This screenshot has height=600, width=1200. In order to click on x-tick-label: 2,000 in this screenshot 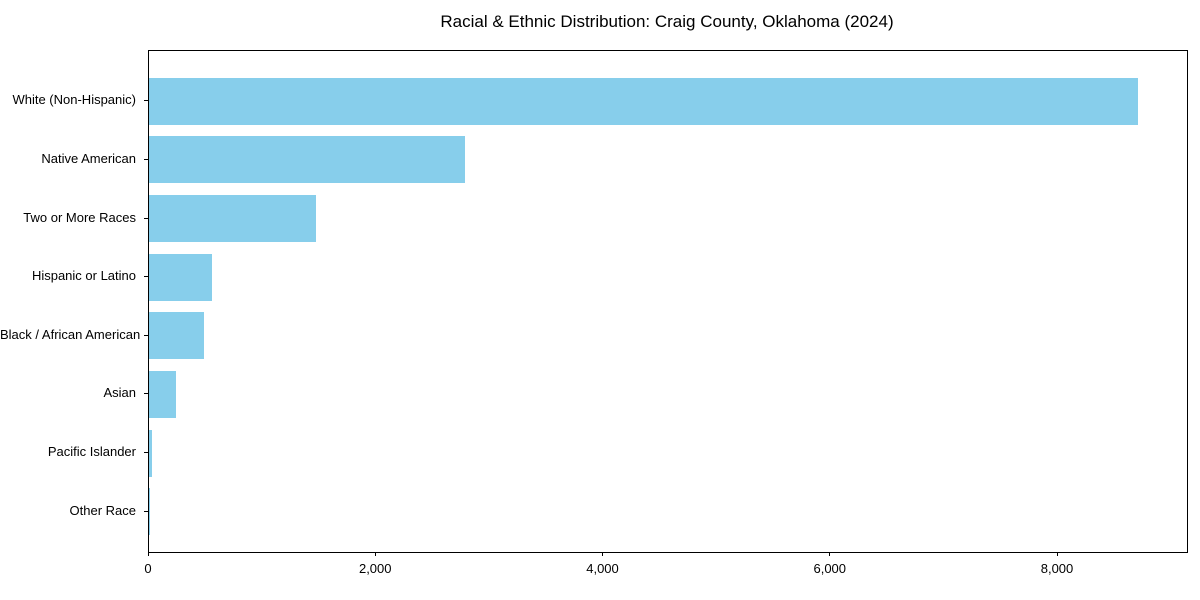, I will do `click(375, 568)`.